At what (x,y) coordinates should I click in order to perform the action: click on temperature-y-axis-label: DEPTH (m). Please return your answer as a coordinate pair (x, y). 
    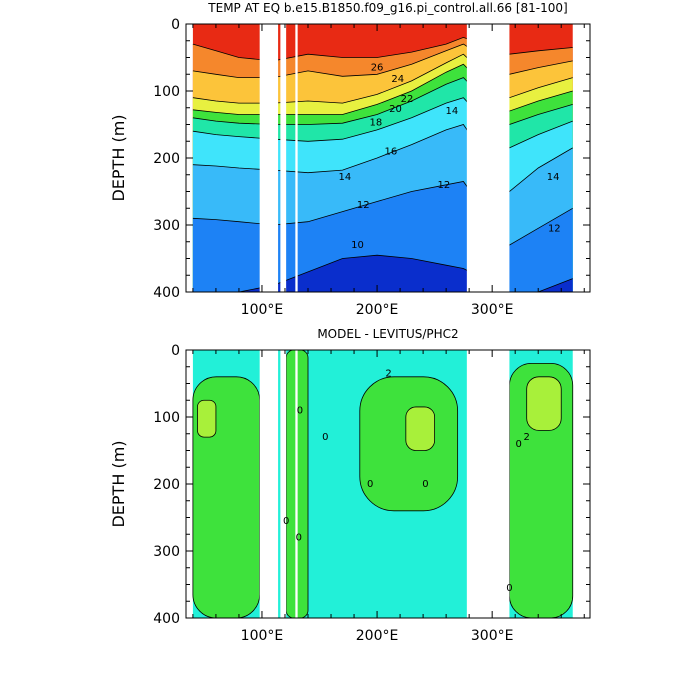
    Looking at the image, I should click on (118, 157).